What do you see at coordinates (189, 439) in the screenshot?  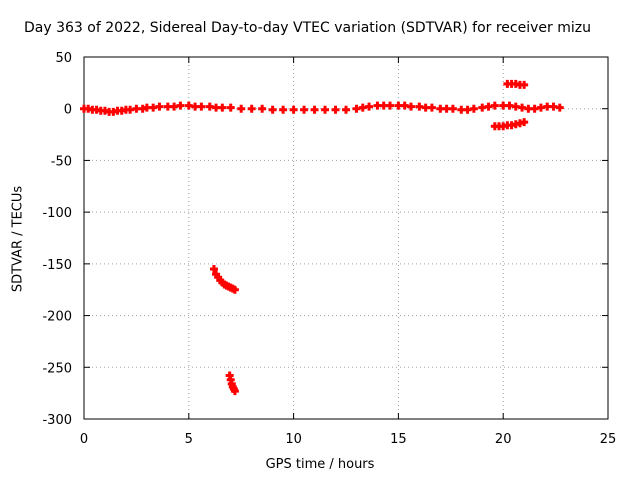 I see `x-tick-label: 5` at bounding box center [189, 439].